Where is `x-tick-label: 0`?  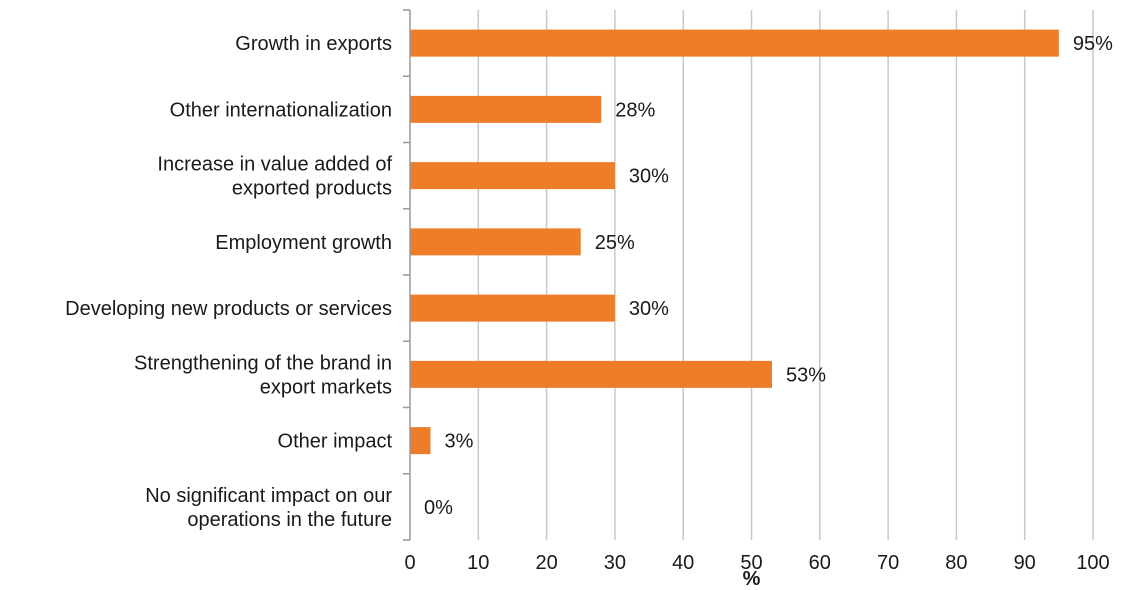
x-tick-label: 0 is located at coordinates (409, 563).